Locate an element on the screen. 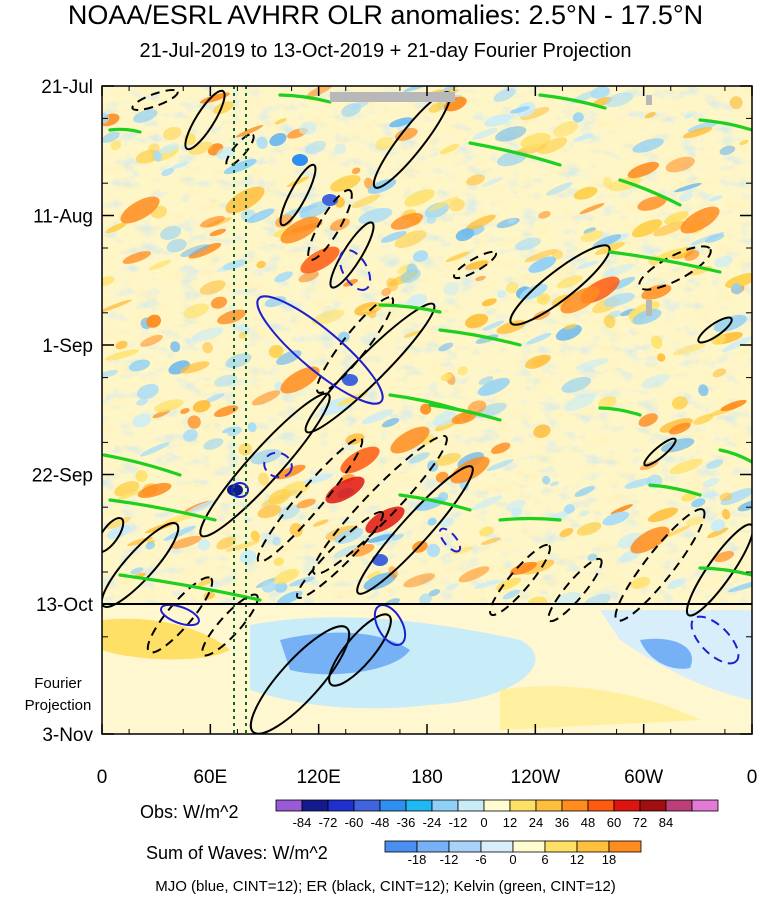 Image resolution: width=771 pixels, height=900 pixels. colorbar-level-label: -18 is located at coordinates (417, 859).